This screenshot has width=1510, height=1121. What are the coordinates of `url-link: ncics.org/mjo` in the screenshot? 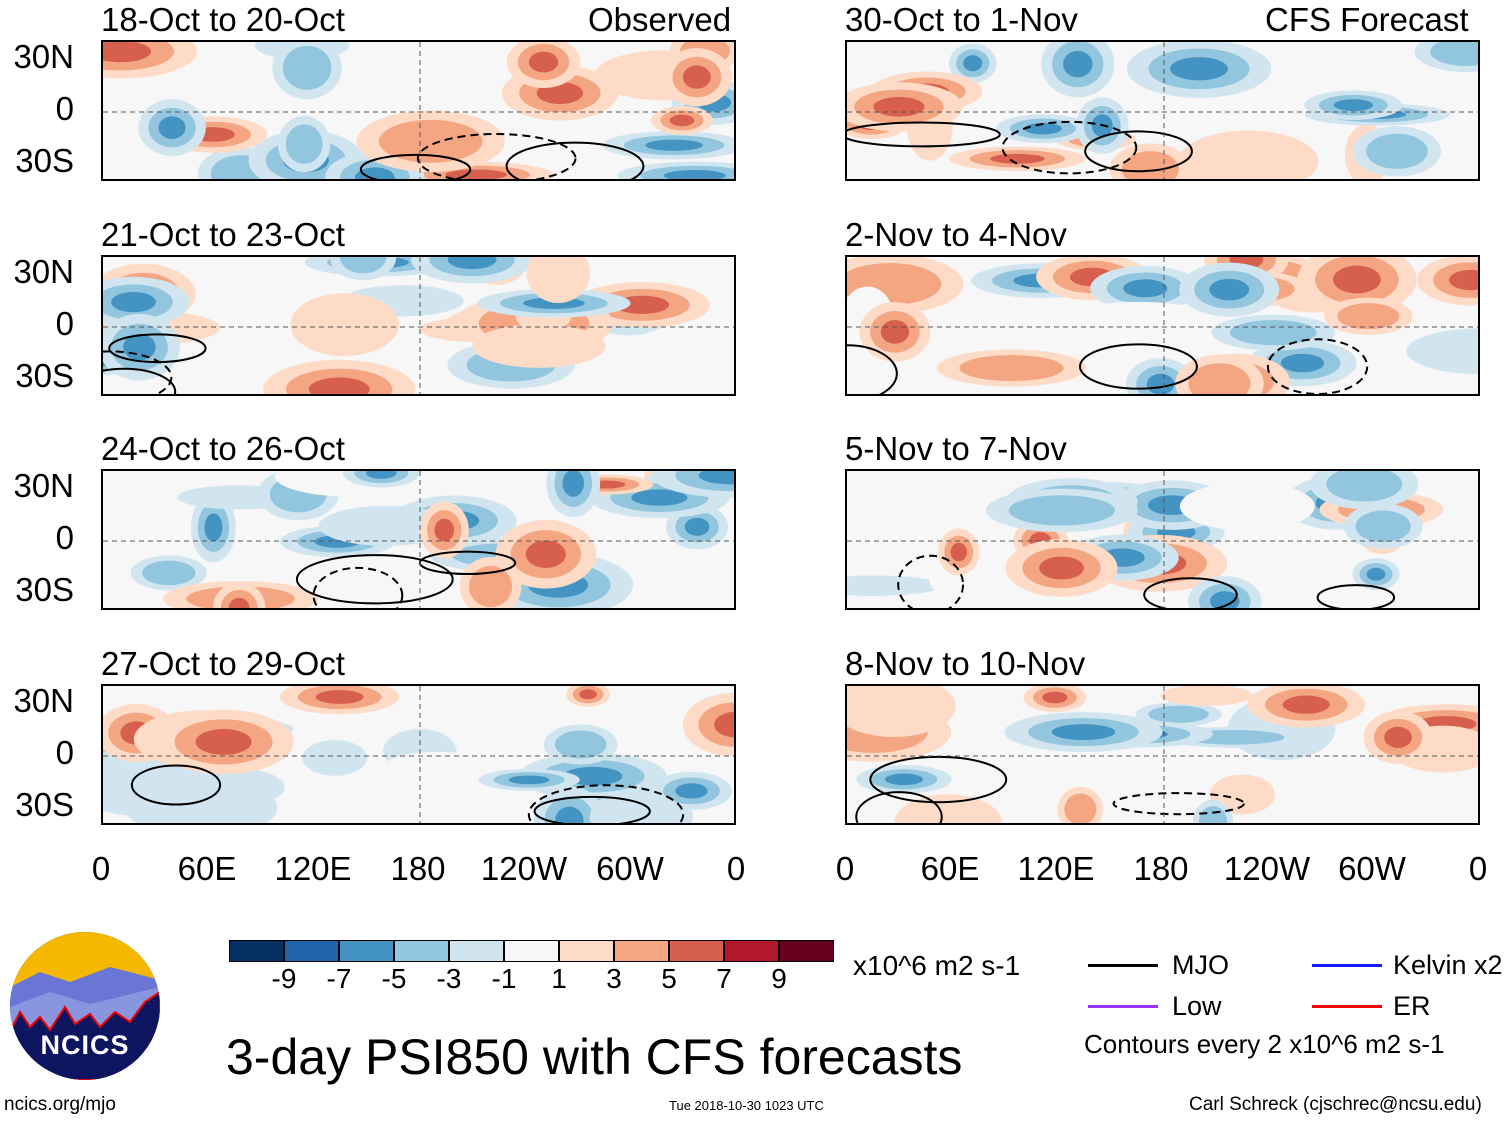 It's located at (60, 1104).